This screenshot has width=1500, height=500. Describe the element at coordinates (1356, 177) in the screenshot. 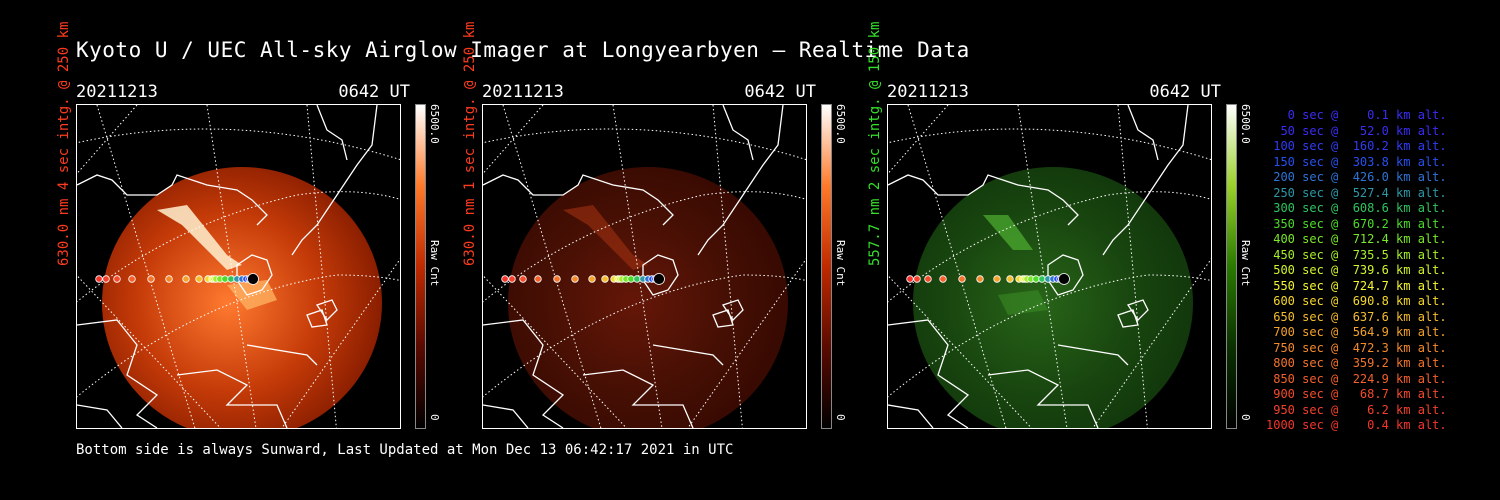

I see `legend-row: 200 sec @ 426.0 km alt.` at that location.